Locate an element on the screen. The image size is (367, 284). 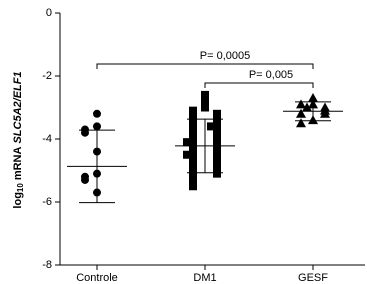
y-label-text: mRNA is located at coordinates (18, 164).